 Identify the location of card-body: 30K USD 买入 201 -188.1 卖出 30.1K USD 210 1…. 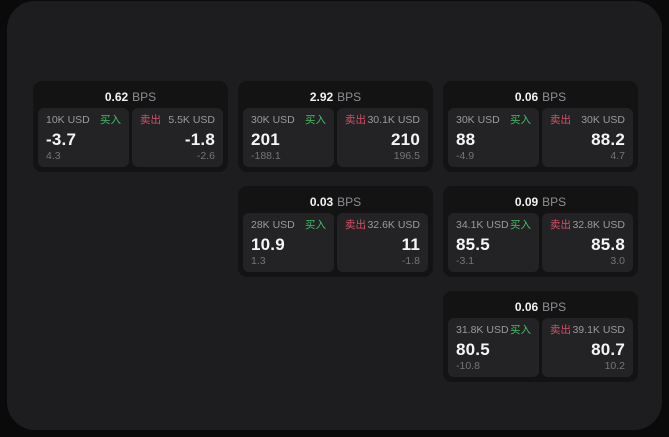
(335, 137).